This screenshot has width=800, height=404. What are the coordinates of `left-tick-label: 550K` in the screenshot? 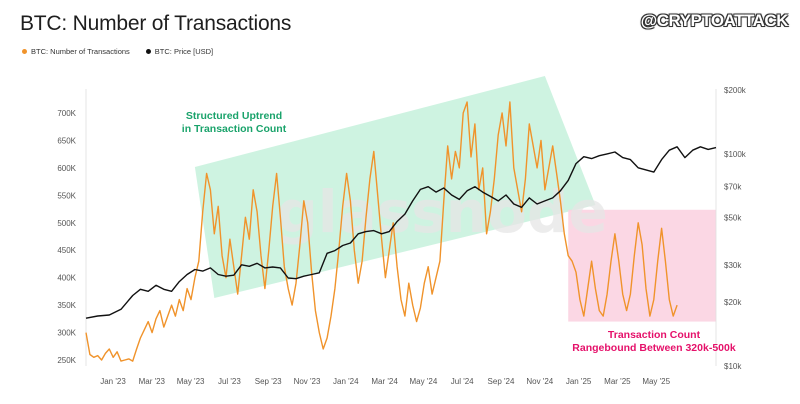 It's located at (66, 195).